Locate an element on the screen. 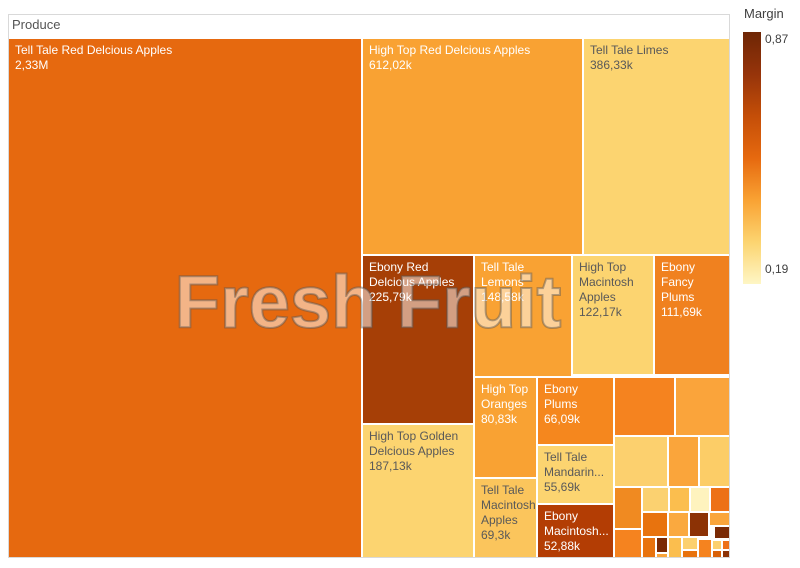  tile-value: 2,33M is located at coordinates (32, 65).